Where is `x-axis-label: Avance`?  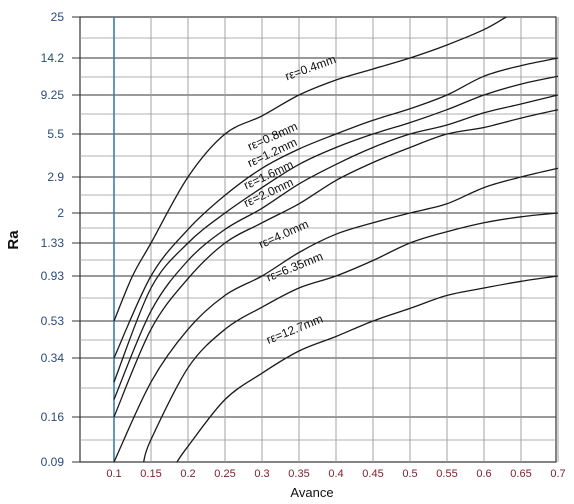
x-axis-label: Avance is located at coordinates (311, 492).